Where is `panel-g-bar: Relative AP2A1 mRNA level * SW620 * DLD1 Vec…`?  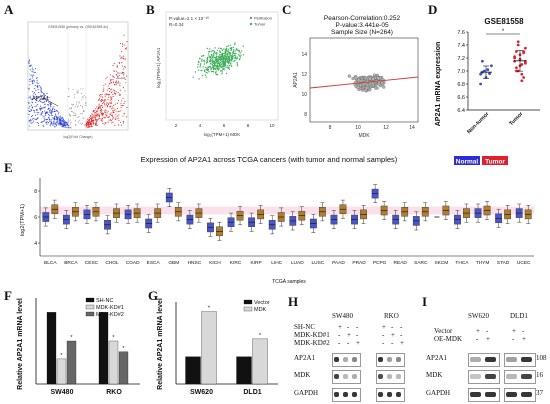
panel-g-bar: Relative AP2A1 mRNA level * SW620 * DLD1 Vec… is located at coordinates (217, 347).